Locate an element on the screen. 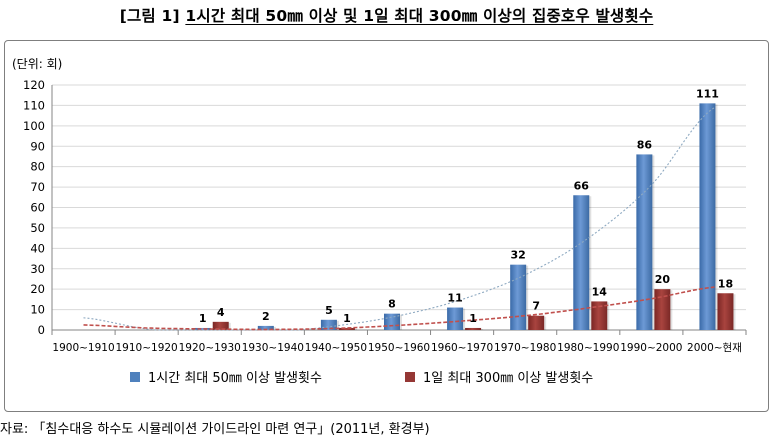 The height and width of the screenshot is (438, 773). y-tick-label: 10 is located at coordinates (37, 310).